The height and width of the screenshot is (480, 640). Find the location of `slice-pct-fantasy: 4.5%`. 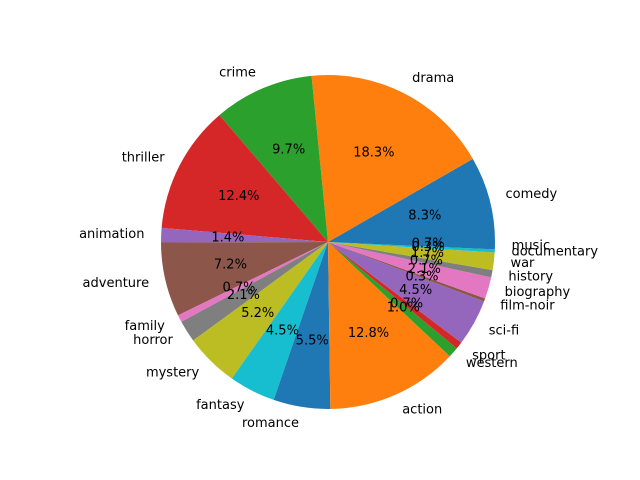

slice-pct-fantasy: 4.5% is located at coordinates (282, 331).